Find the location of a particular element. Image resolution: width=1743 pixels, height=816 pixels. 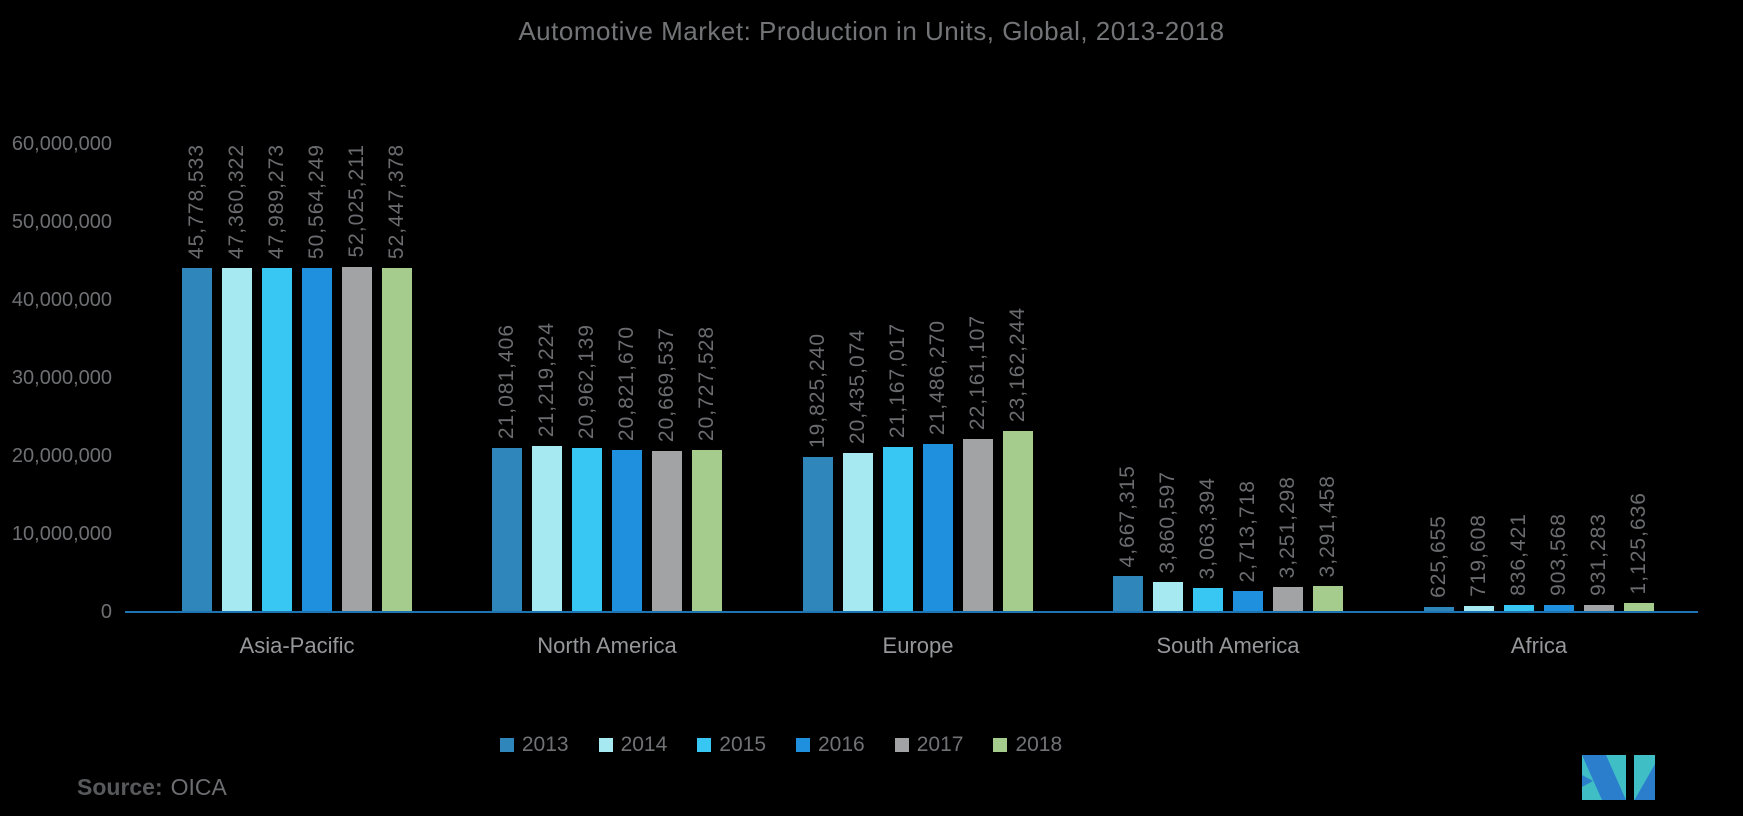

logo-tile1-notch is located at coordinates (1587, 781).